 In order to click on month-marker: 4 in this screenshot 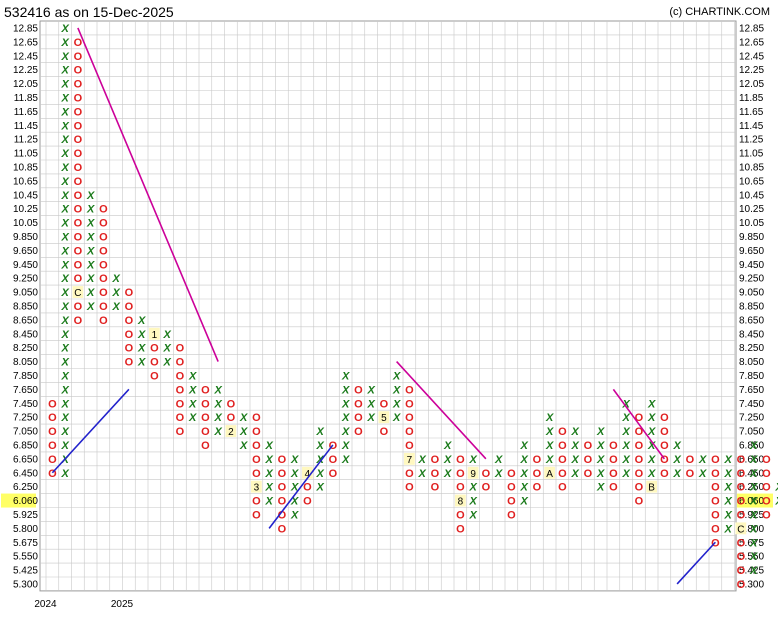, I will do `click(308, 474)`.